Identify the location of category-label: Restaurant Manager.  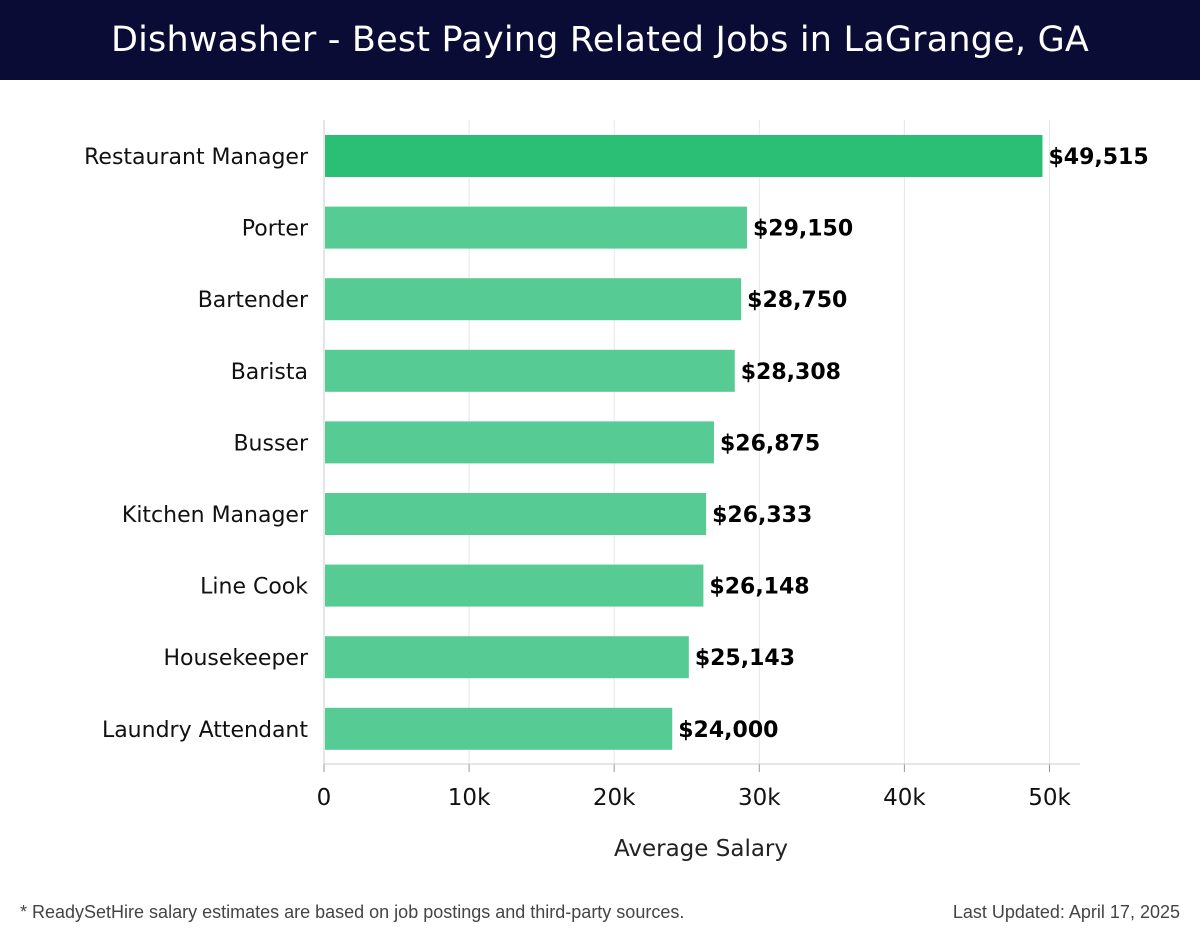
(196, 157).